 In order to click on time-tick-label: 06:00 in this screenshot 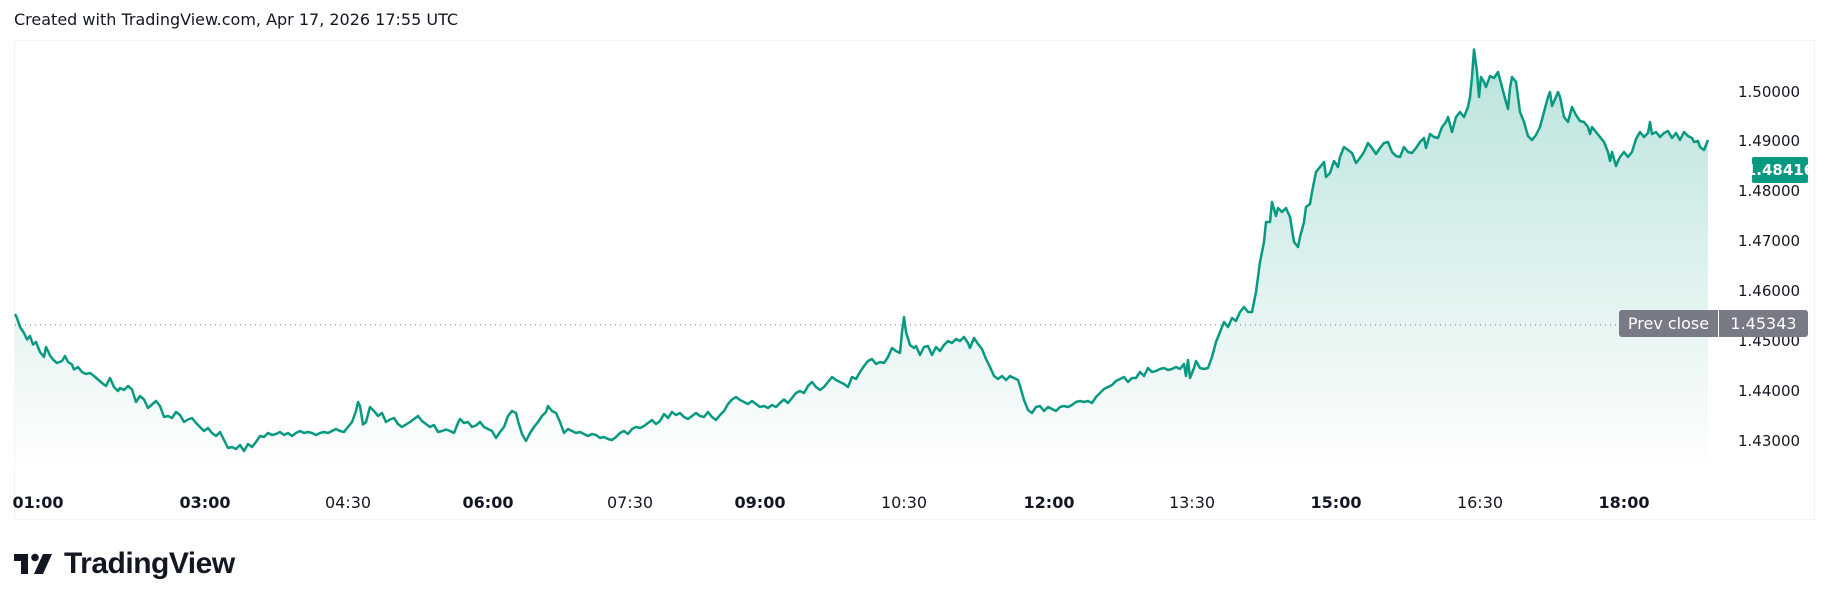, I will do `click(488, 502)`.